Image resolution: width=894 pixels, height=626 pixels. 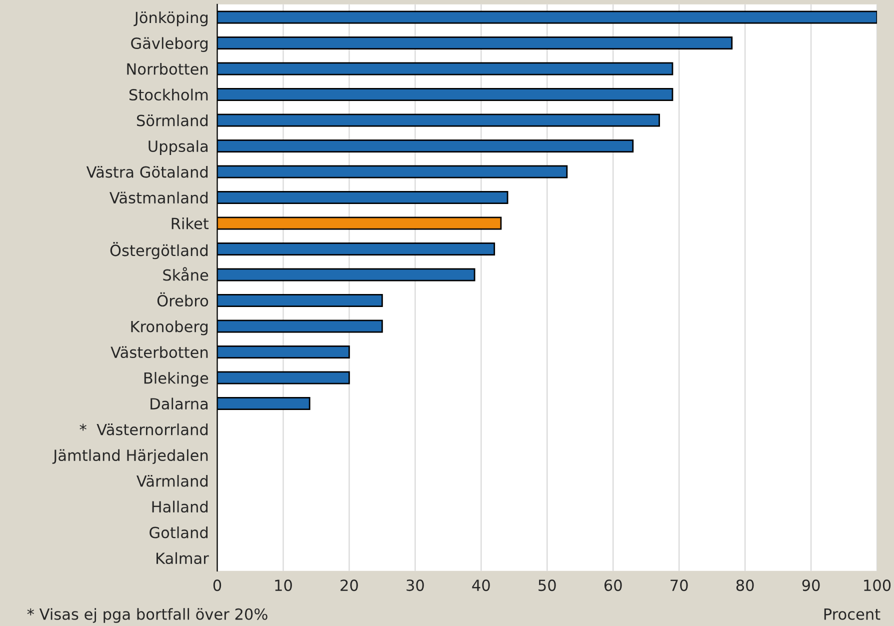 What do you see at coordinates (182, 558) in the screenshot?
I see `y-tick-label: Kalmar` at bounding box center [182, 558].